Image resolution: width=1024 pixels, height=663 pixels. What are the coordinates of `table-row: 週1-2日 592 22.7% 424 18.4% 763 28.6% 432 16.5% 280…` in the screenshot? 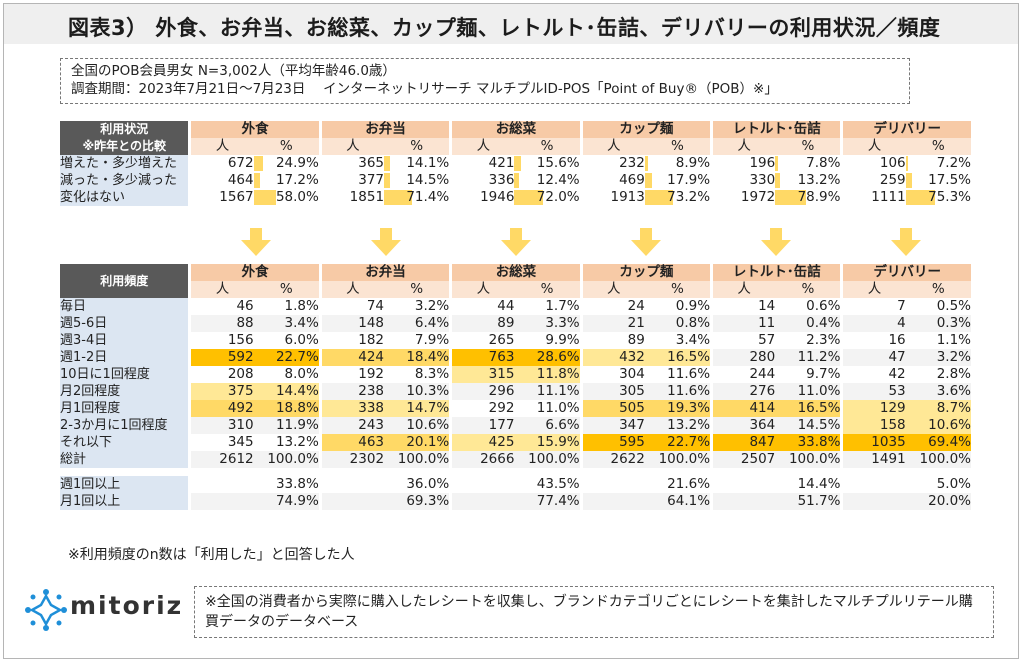 It's located at (515, 357).